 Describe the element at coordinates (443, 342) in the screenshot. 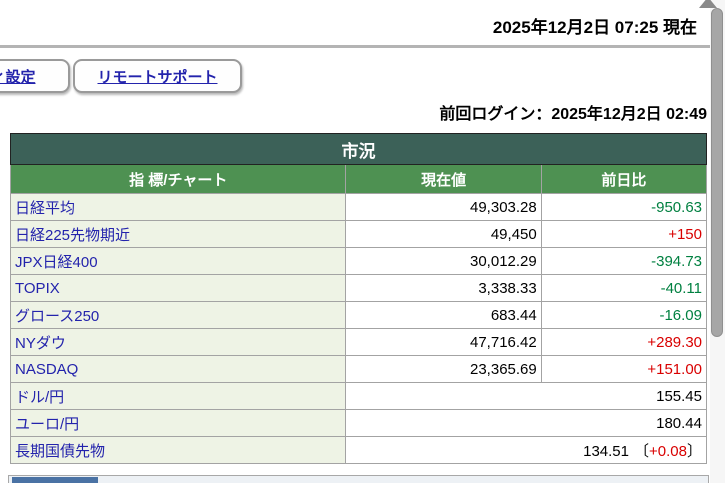

I see `current-value: 47,716.42` at that location.